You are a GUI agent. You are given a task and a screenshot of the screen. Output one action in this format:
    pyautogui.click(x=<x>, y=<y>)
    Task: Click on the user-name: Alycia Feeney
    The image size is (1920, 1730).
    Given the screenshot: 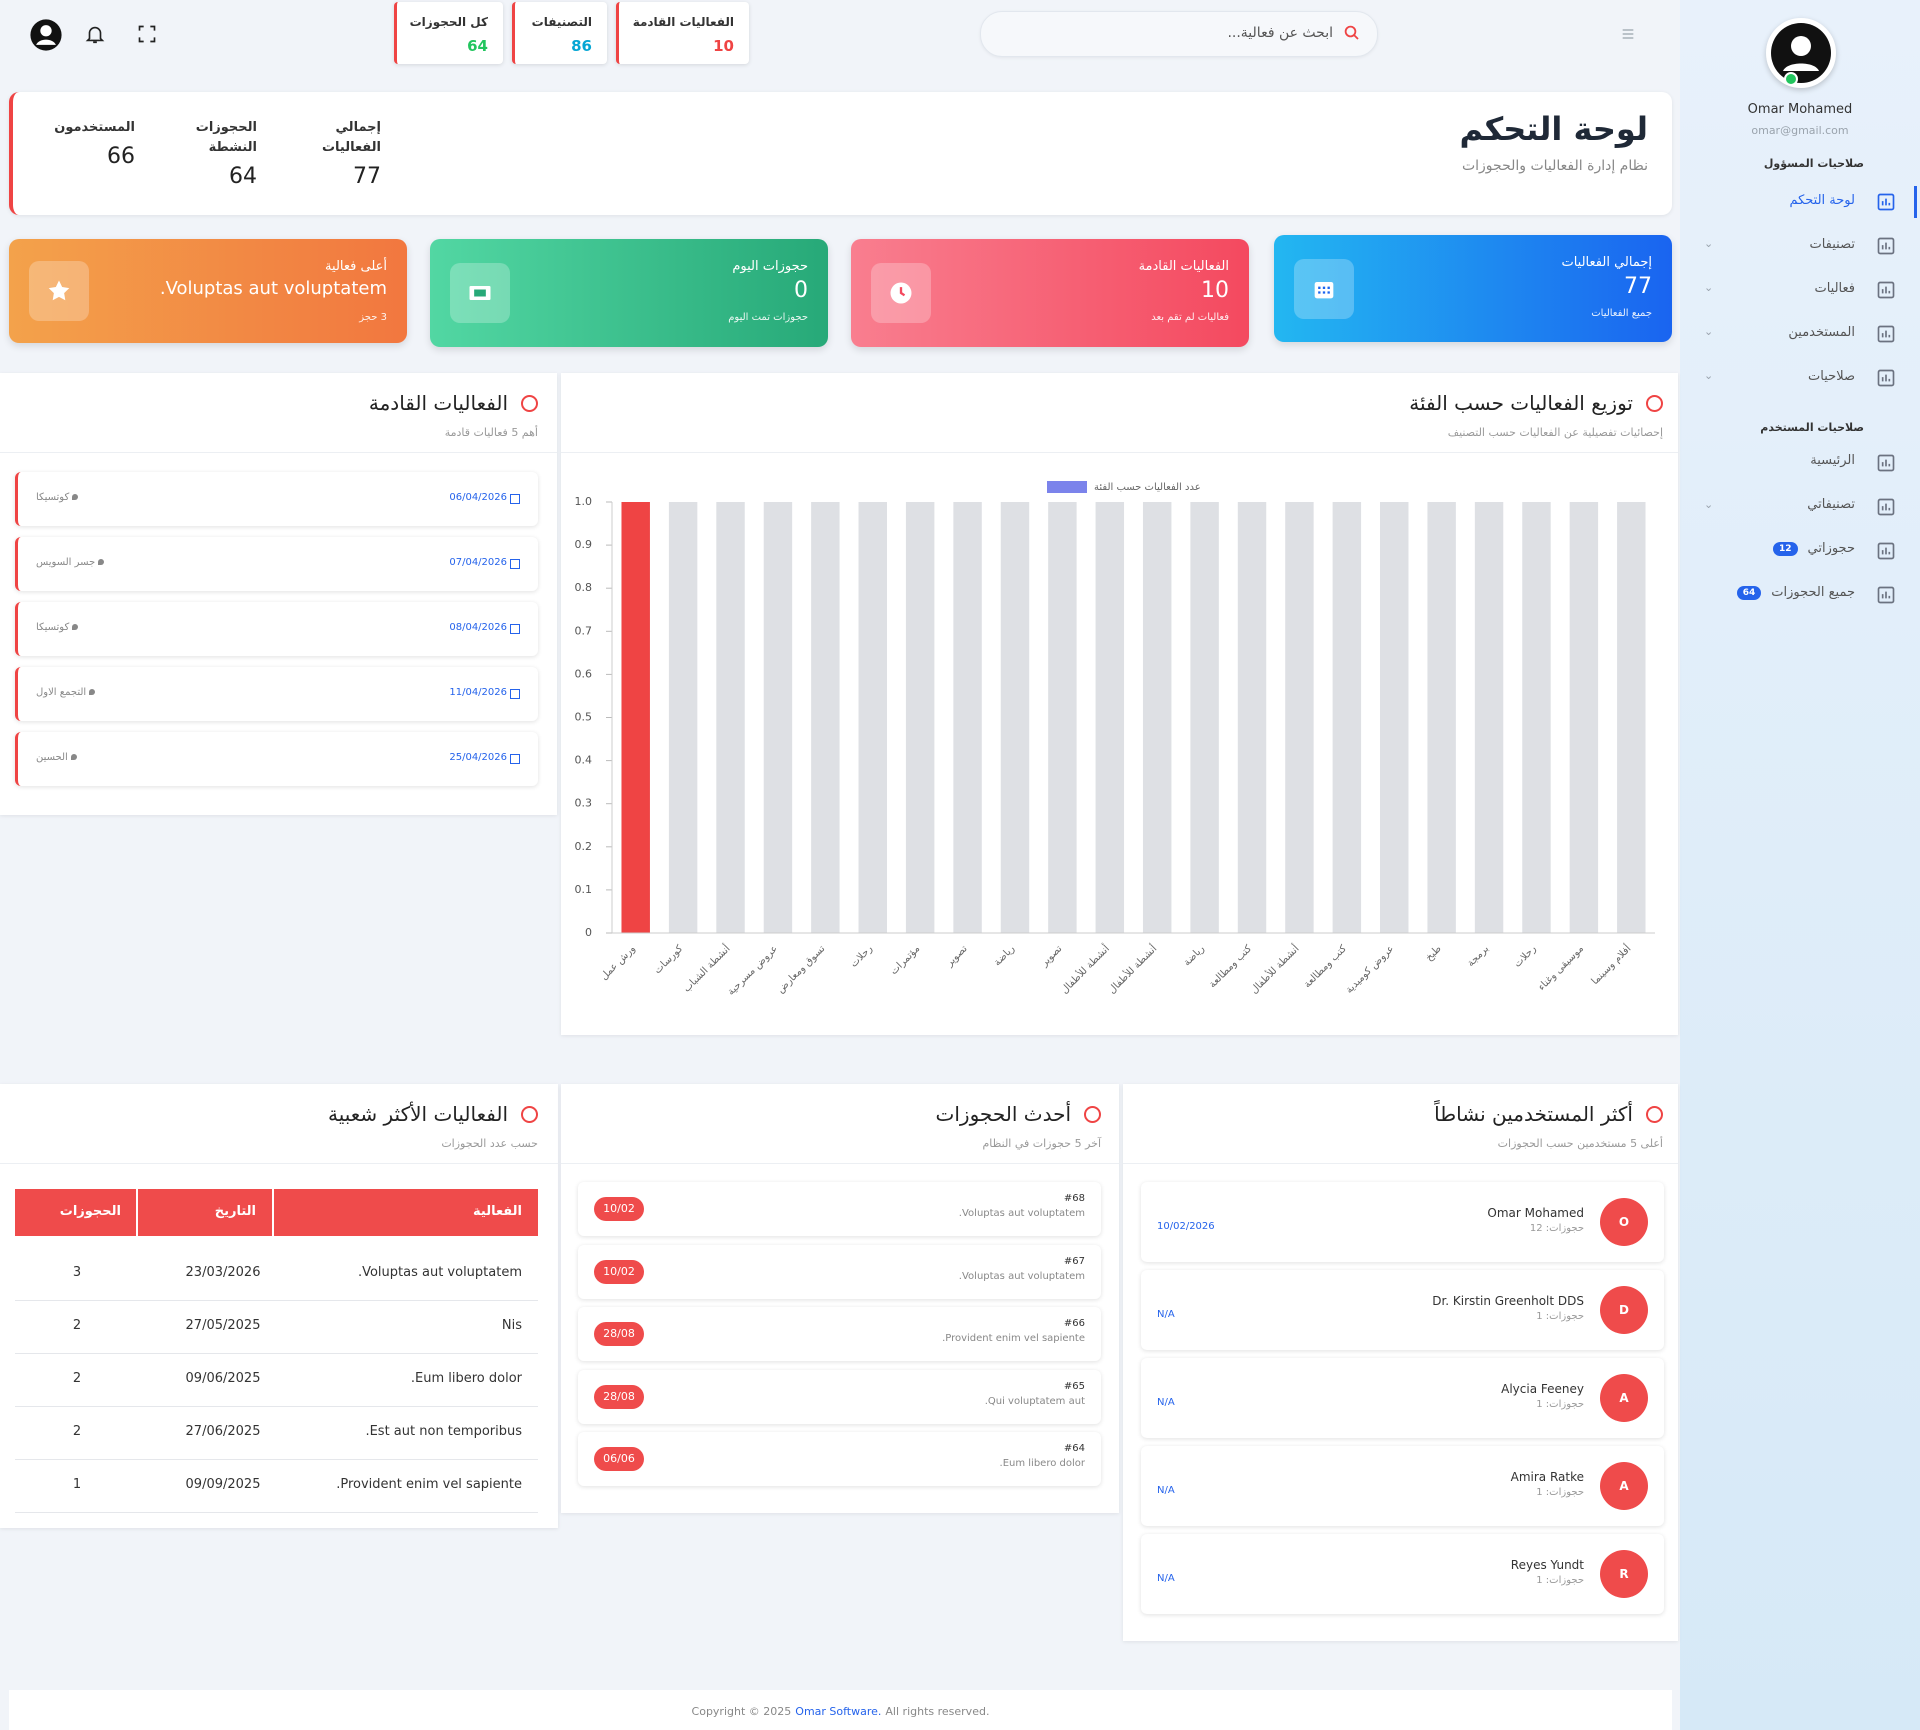 What is the action you would take?
    pyautogui.click(x=1542, y=1389)
    